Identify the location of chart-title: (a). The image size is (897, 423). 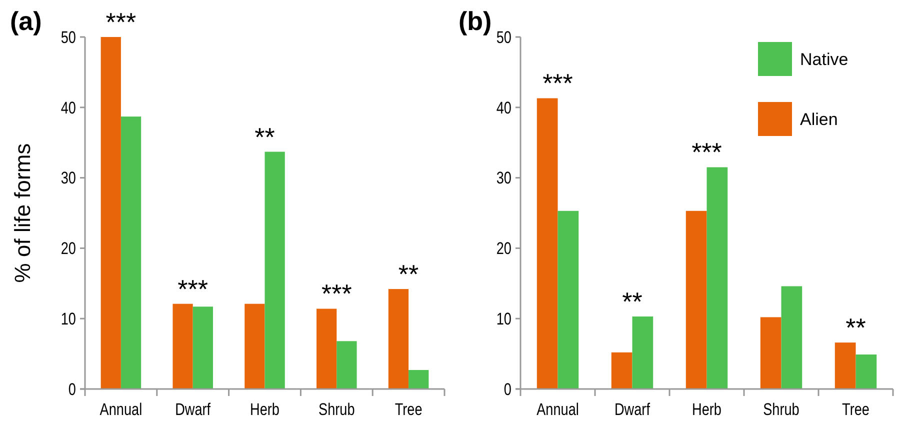
(26, 21).